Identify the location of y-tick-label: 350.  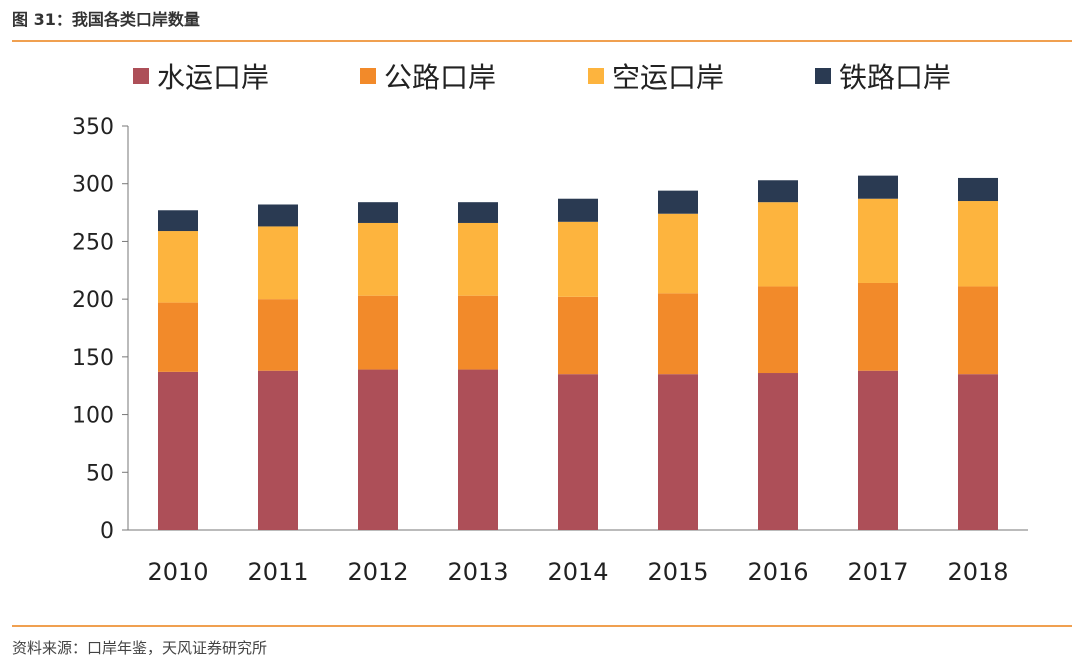
(93, 127).